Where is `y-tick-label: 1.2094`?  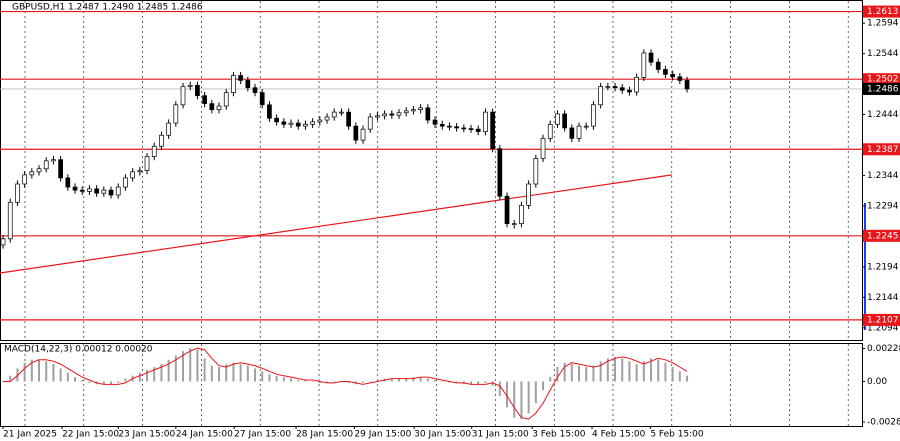 y-tick-label: 1.2094 is located at coordinates (883, 328).